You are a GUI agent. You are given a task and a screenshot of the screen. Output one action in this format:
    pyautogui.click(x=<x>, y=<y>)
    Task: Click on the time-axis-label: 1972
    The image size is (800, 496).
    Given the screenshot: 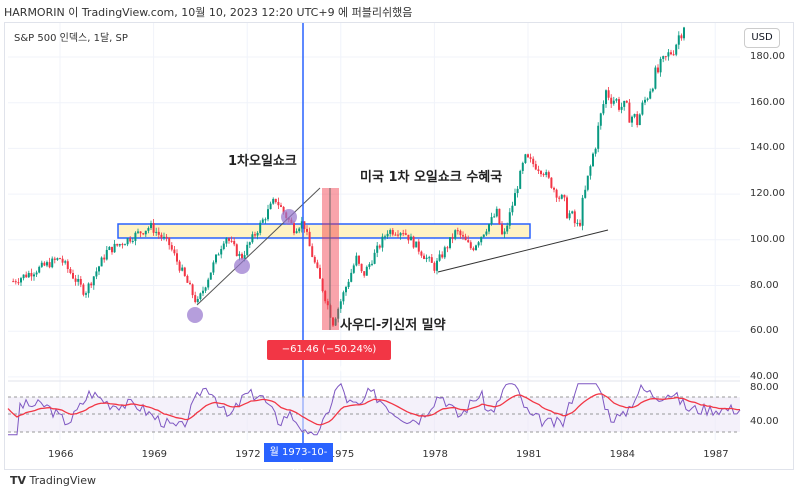 What is the action you would take?
    pyautogui.click(x=248, y=454)
    